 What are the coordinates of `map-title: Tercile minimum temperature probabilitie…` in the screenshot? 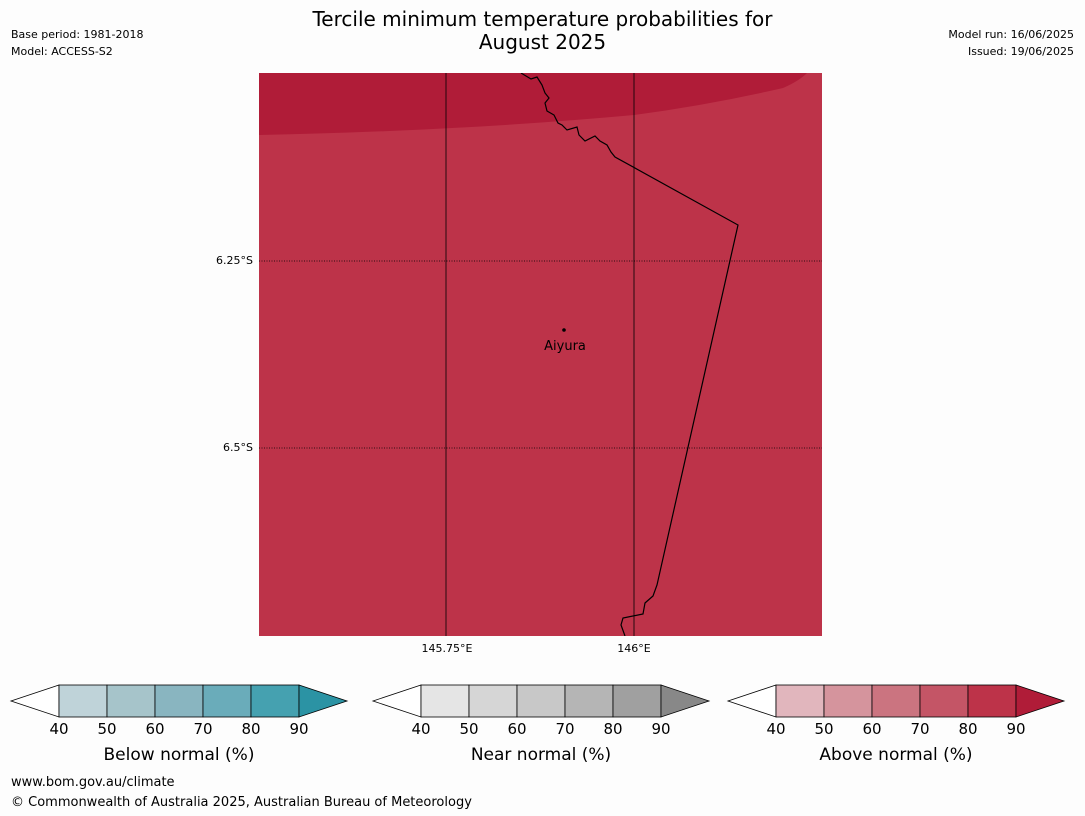 It's located at (542, 31).